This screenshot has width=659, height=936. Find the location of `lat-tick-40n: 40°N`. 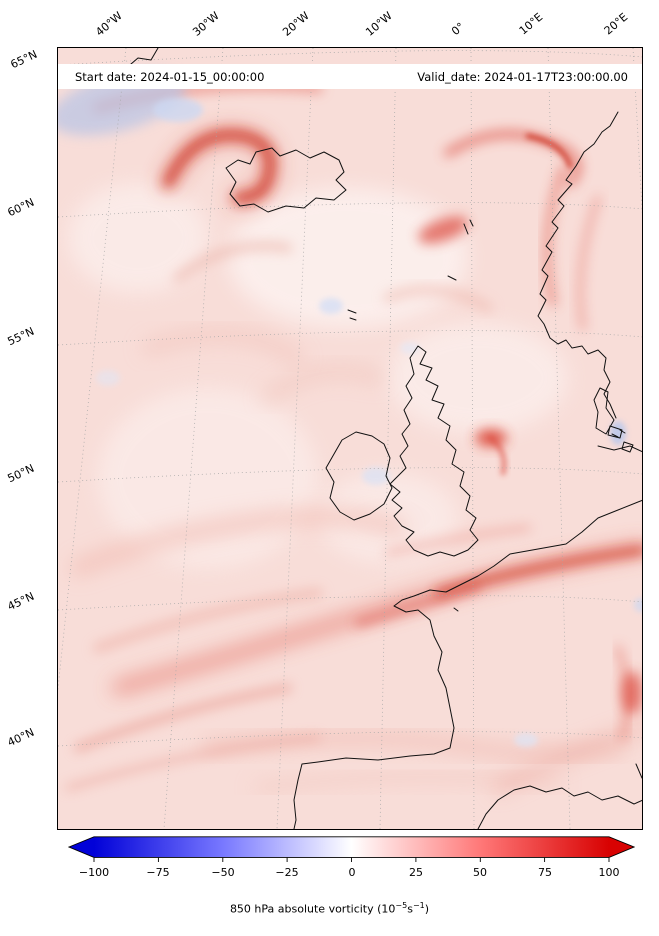

lat-tick-40n: 40°N is located at coordinates (21, 737).